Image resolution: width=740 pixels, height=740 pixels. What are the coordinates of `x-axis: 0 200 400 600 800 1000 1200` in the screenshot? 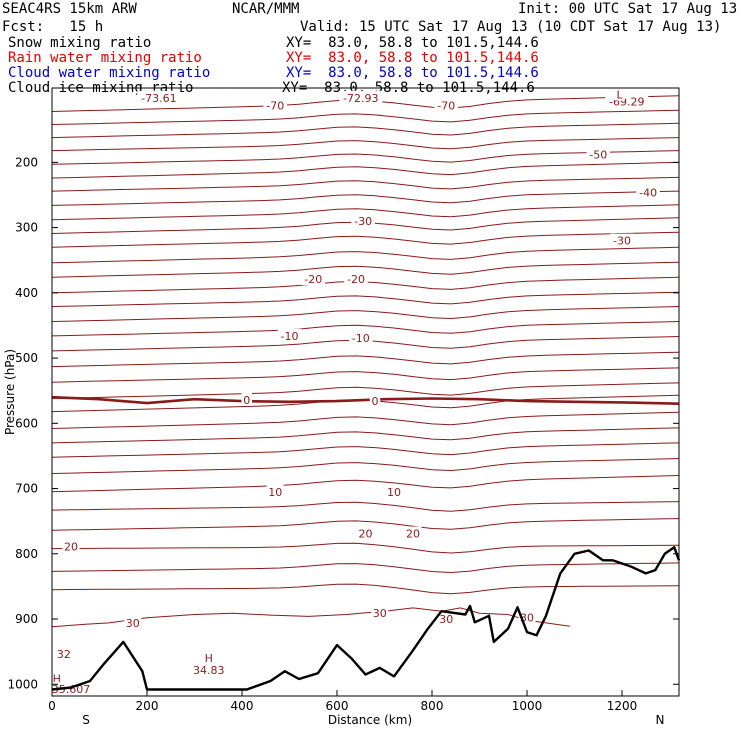 It's located at (342, 701).